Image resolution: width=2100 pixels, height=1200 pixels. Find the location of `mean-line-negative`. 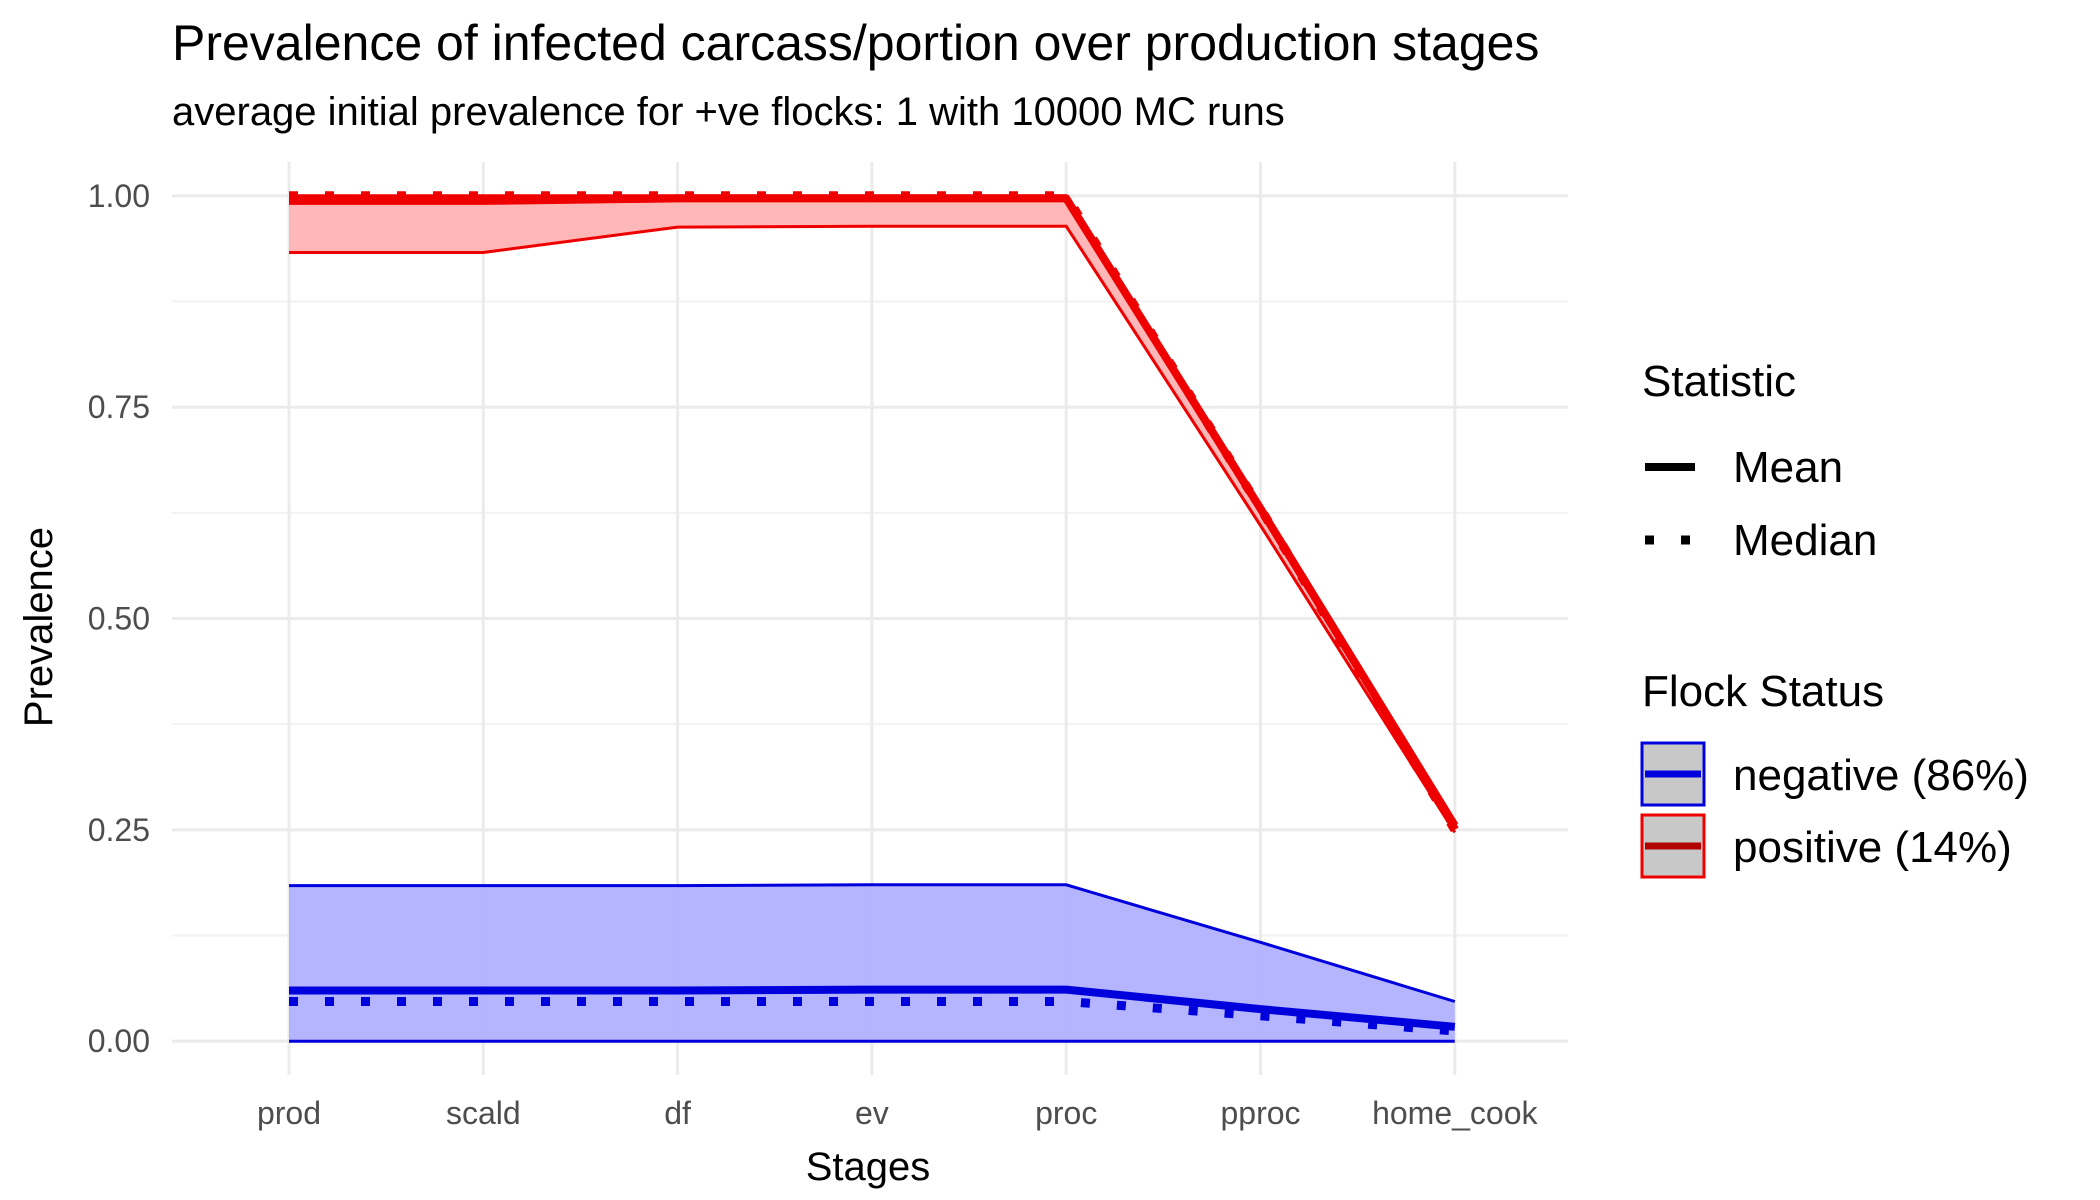

mean-line-negative is located at coordinates (872, 1008).